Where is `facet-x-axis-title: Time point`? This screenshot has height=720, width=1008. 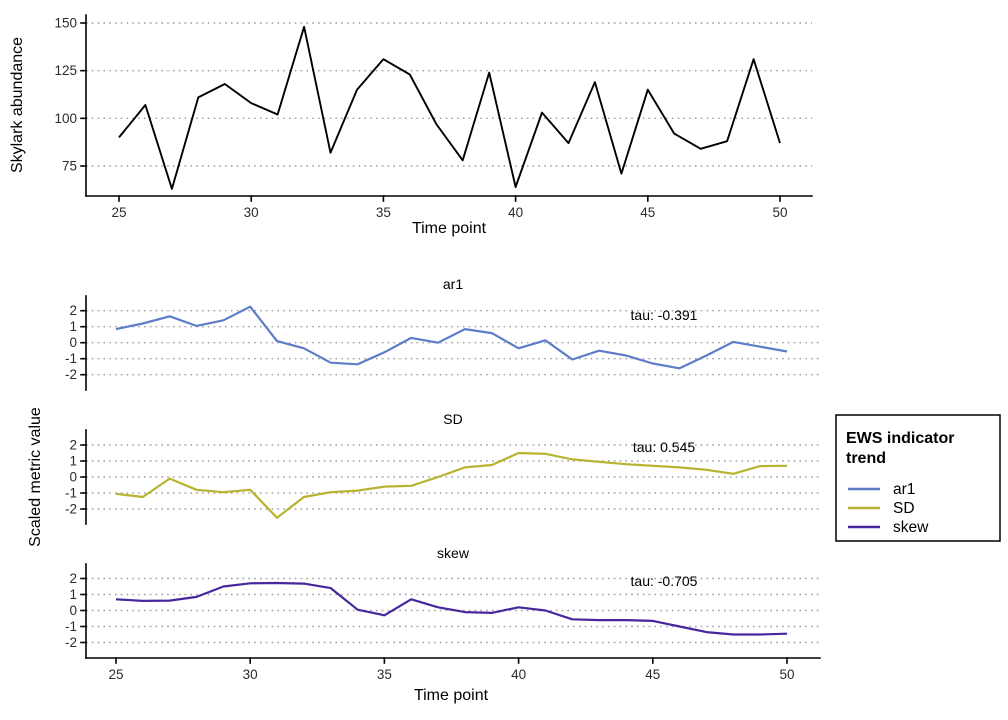 facet-x-axis-title: Time point is located at coordinates (451, 695).